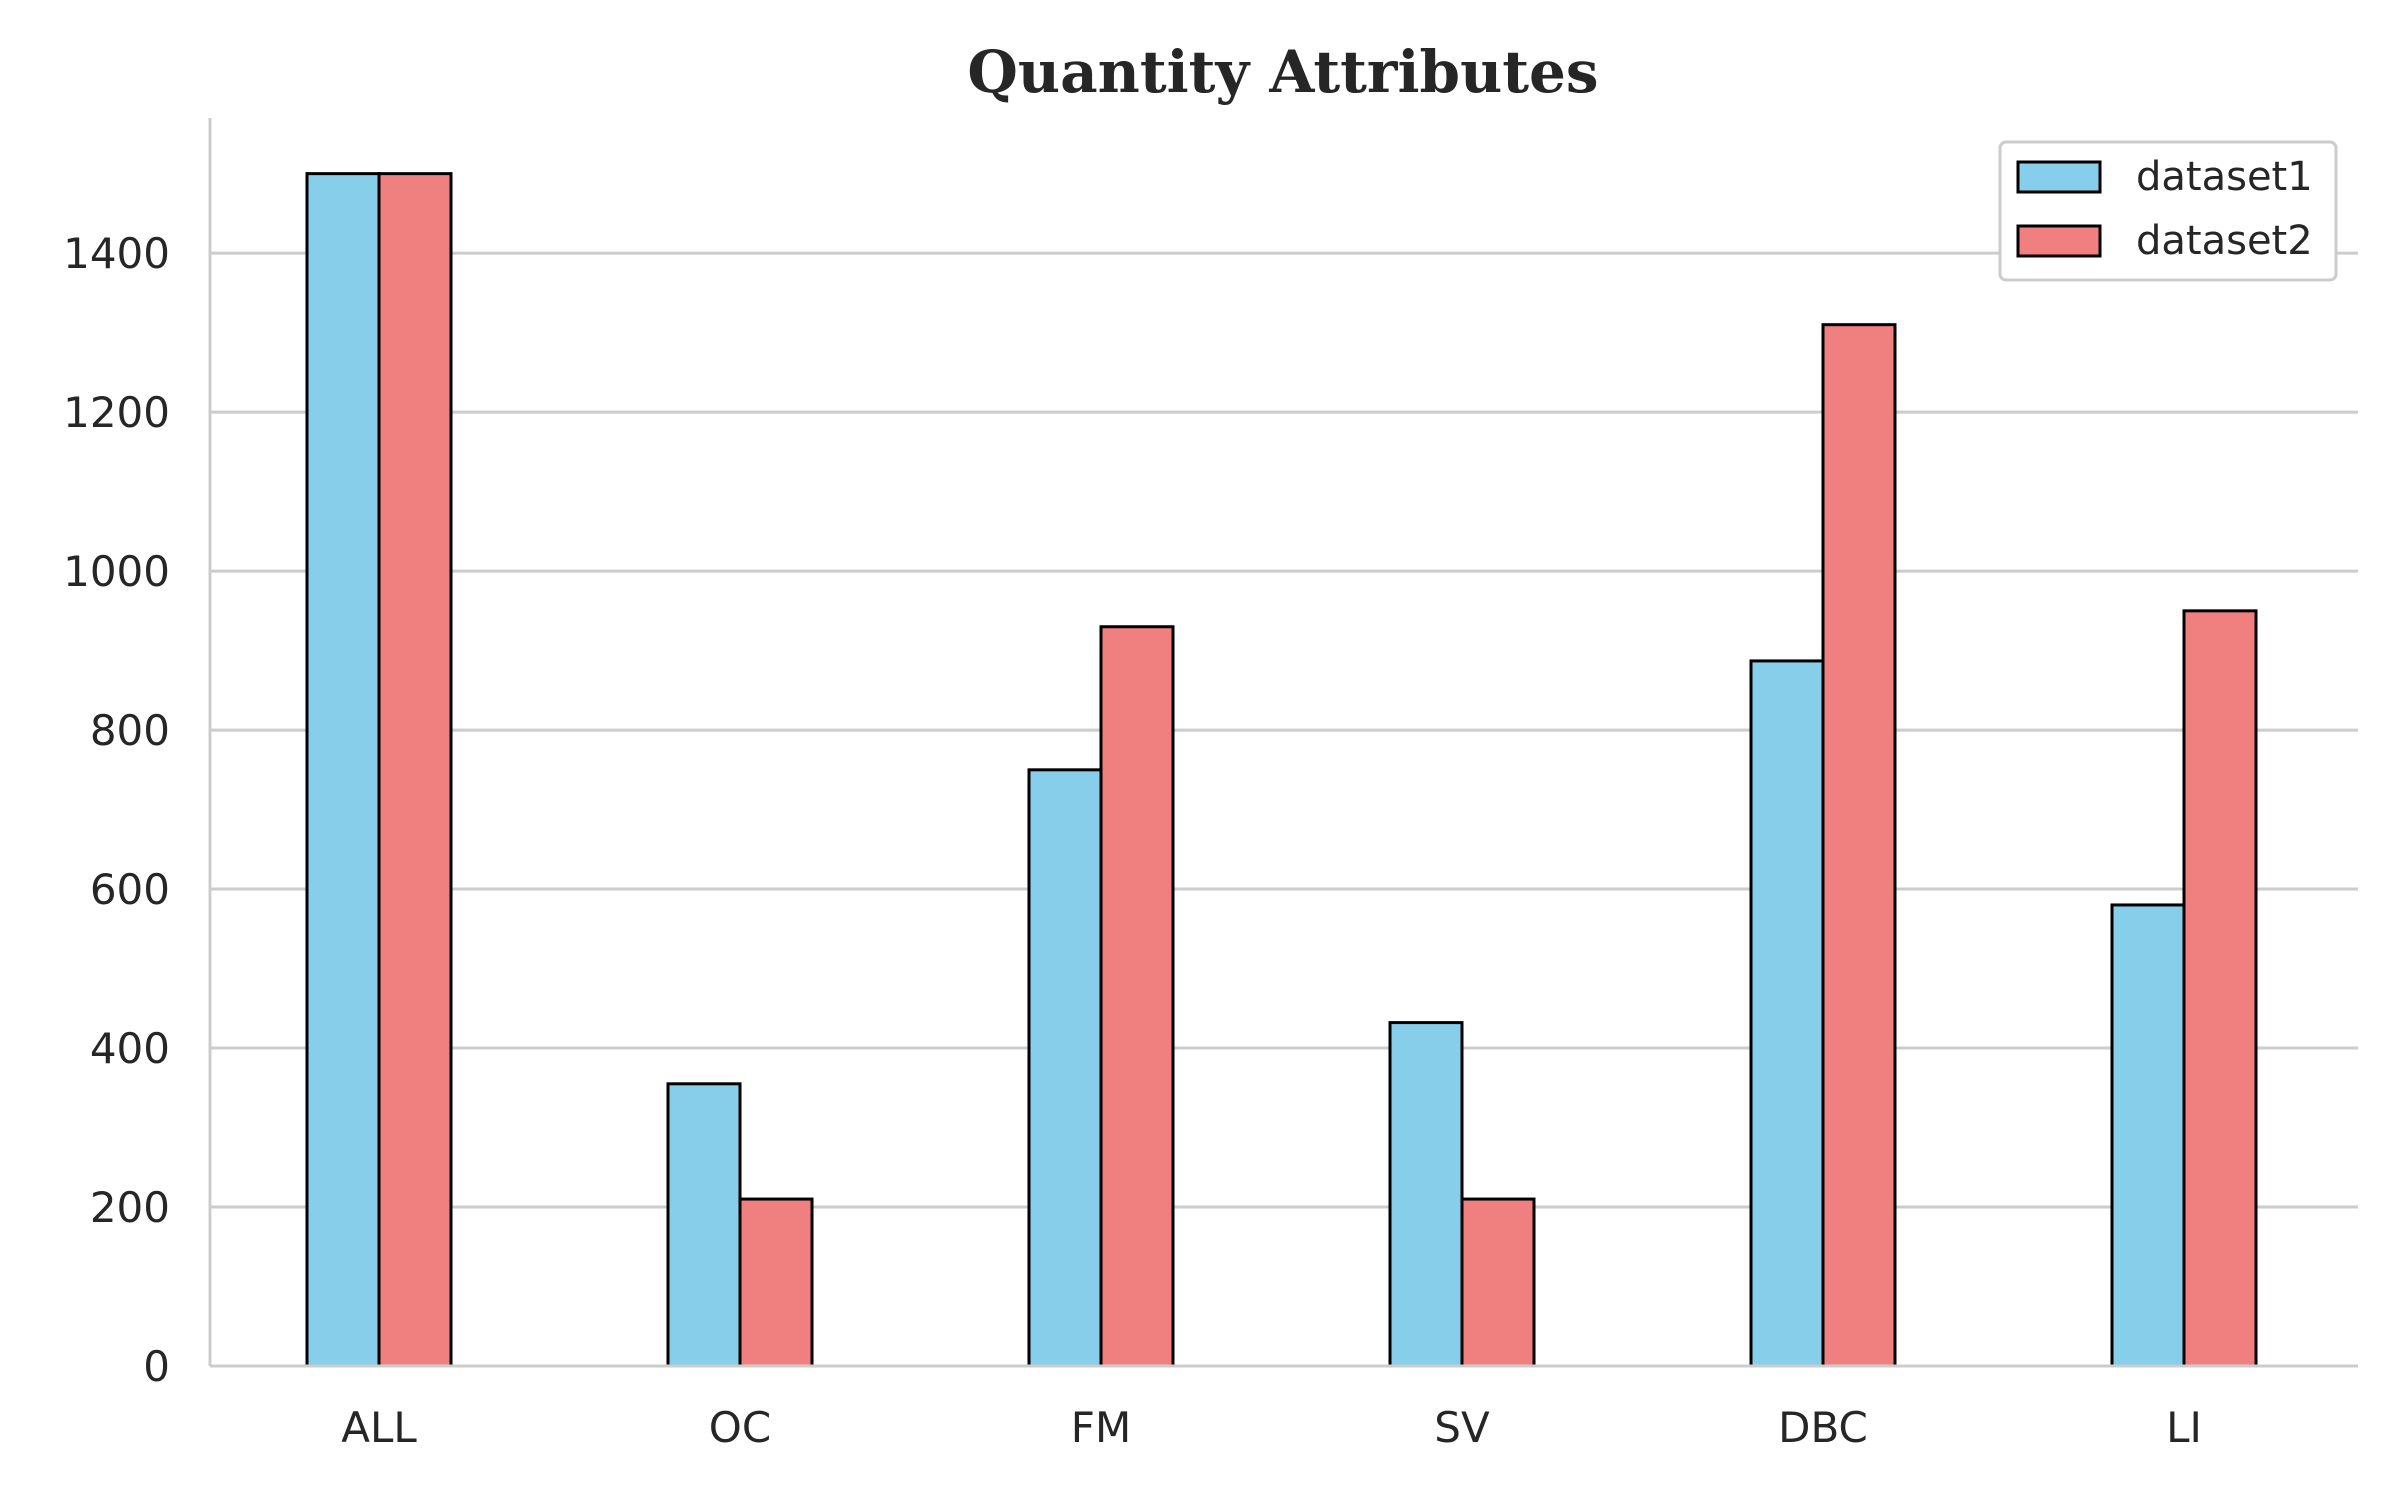 This screenshot has height=1500, width=2400. Describe the element at coordinates (343, 770) in the screenshot. I see `bar-dataset1-all` at that location.